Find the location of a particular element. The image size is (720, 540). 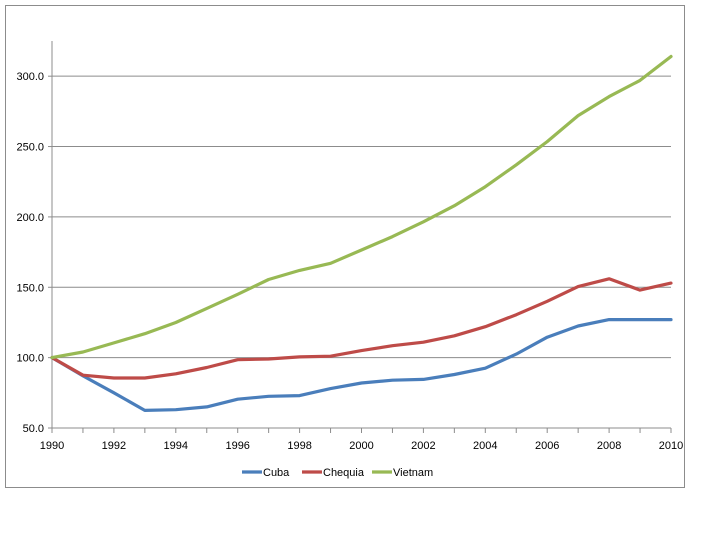

x-tick-label: 2000 is located at coordinates (361, 446).